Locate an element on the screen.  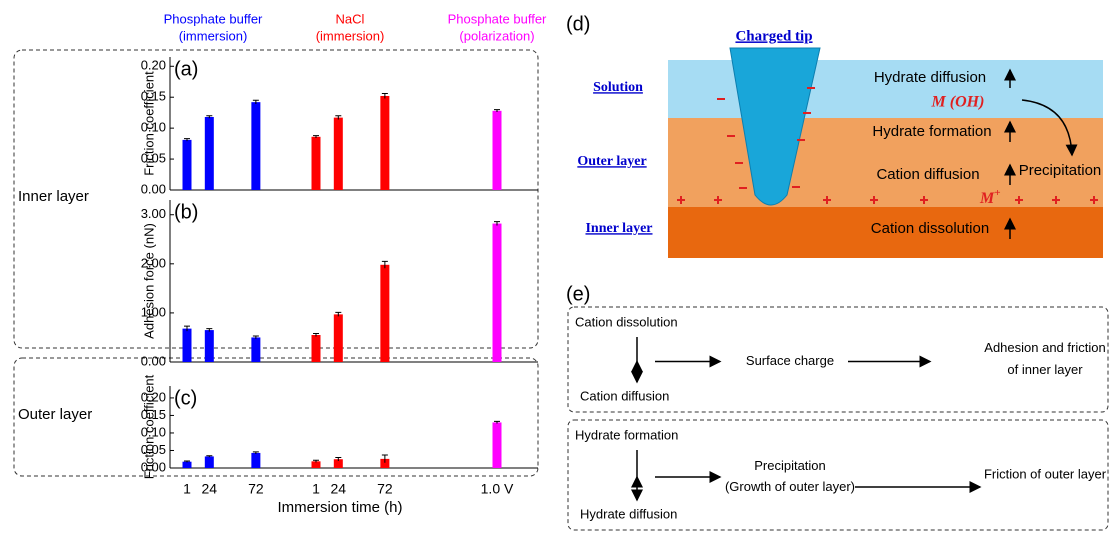
panel-label: (a) is located at coordinates (186, 69).